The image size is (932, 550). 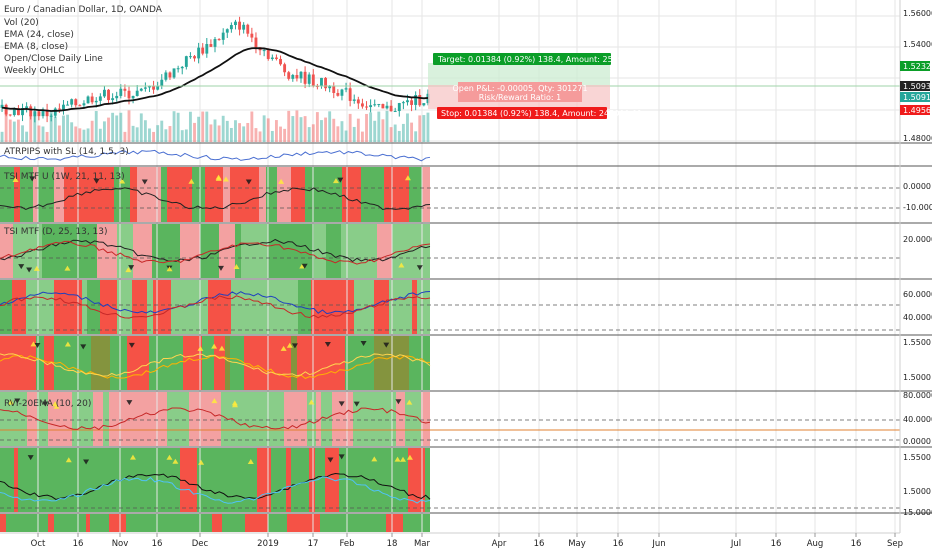 What do you see at coordinates (917, 44) in the screenshot?
I see `y-tick-label: 1.54000` at bounding box center [917, 44].